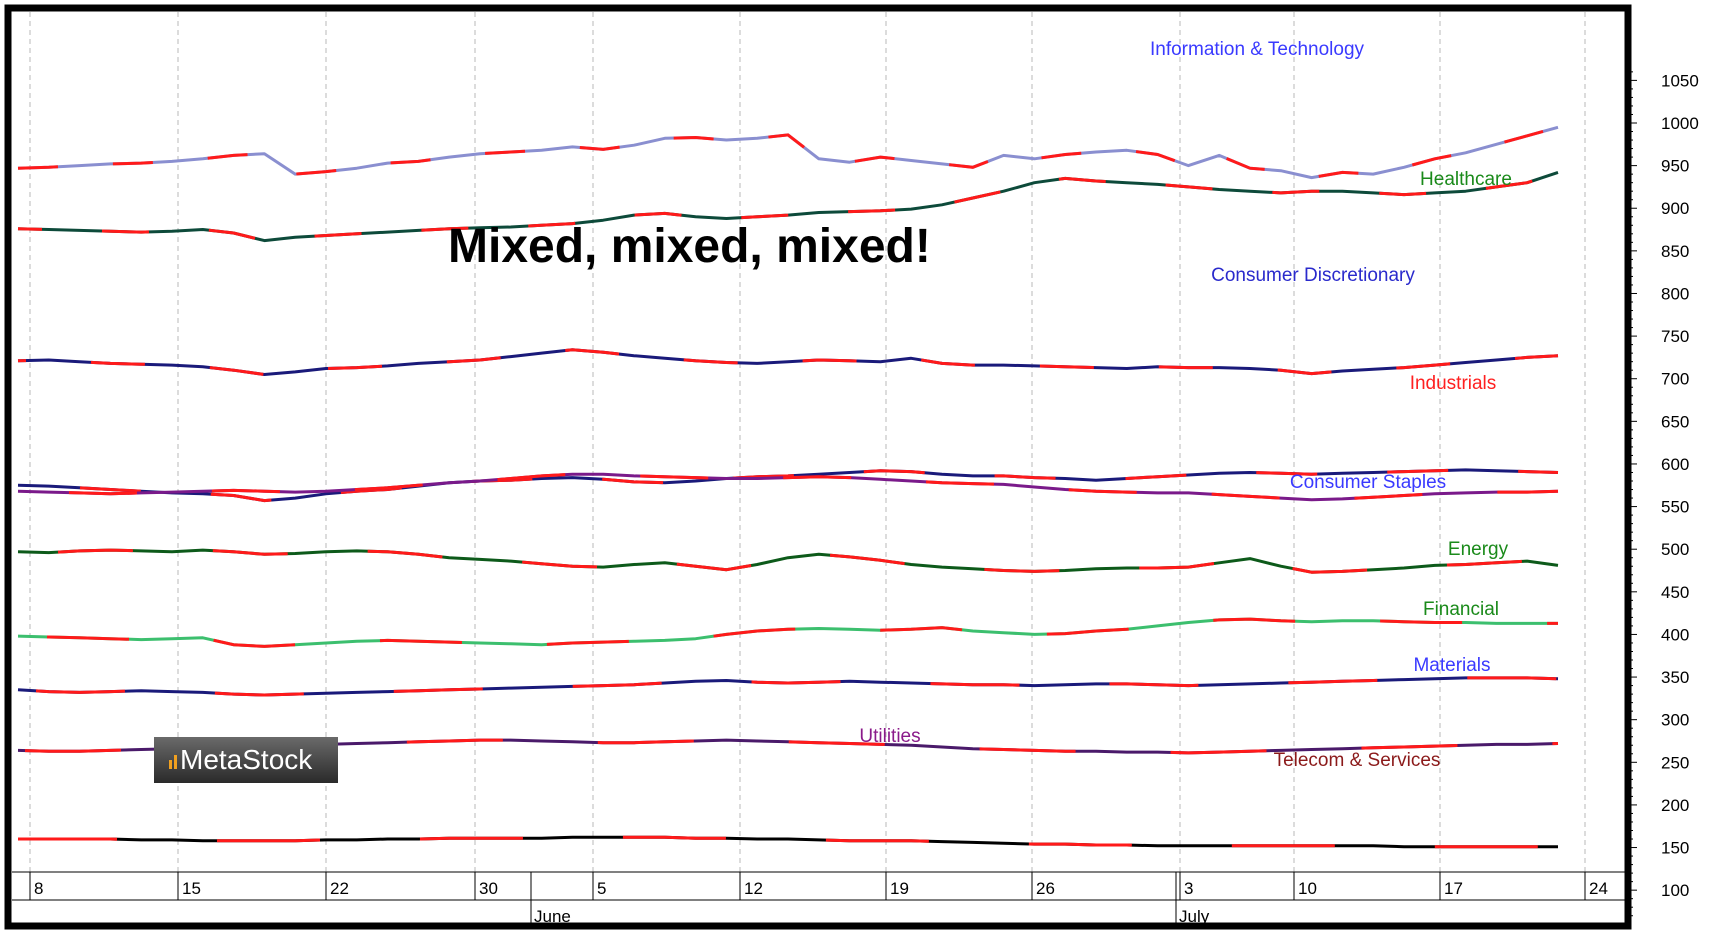  Describe the element at coordinates (1680, 80) in the screenshot. I see `y-tick-label: 1050` at that location.